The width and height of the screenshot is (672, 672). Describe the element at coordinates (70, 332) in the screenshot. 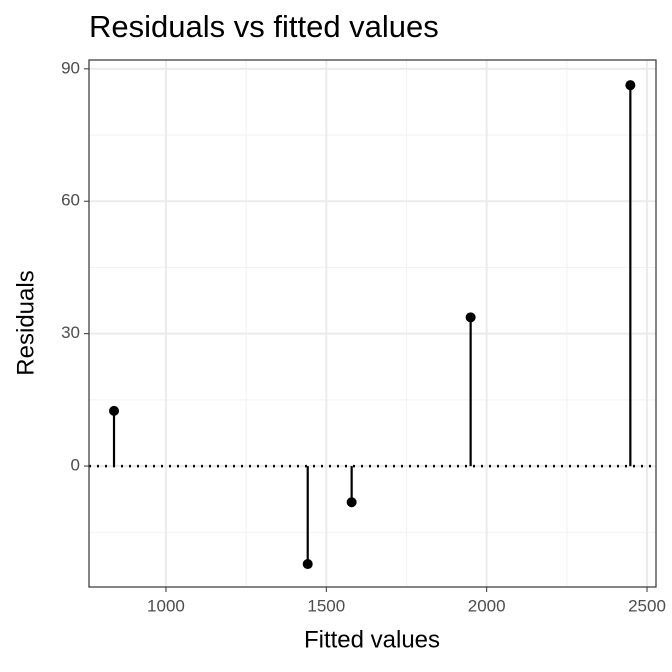

I see `y-tick-label: 30` at that location.